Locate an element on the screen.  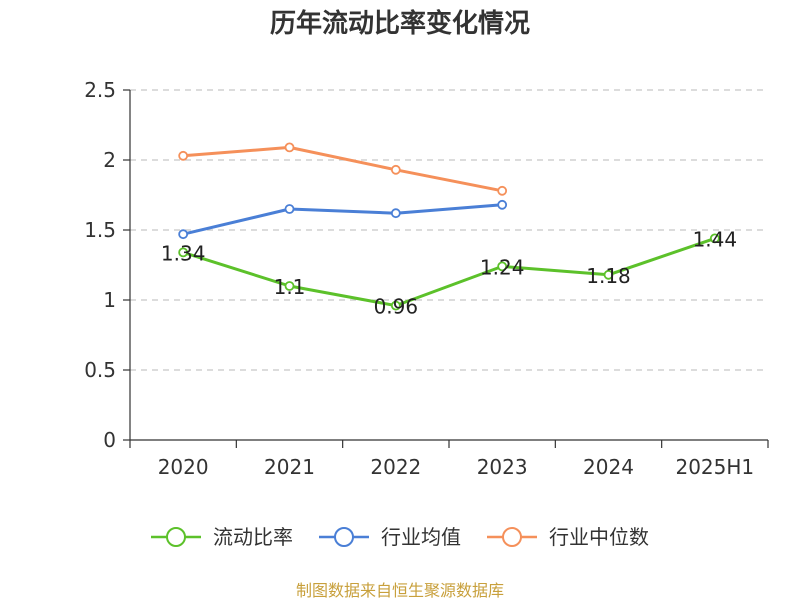
y-tick-label: 1 is located at coordinates (109, 300).